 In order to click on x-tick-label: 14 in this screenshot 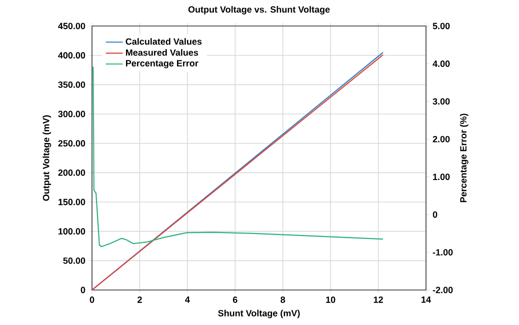, I will do `click(426, 299)`.